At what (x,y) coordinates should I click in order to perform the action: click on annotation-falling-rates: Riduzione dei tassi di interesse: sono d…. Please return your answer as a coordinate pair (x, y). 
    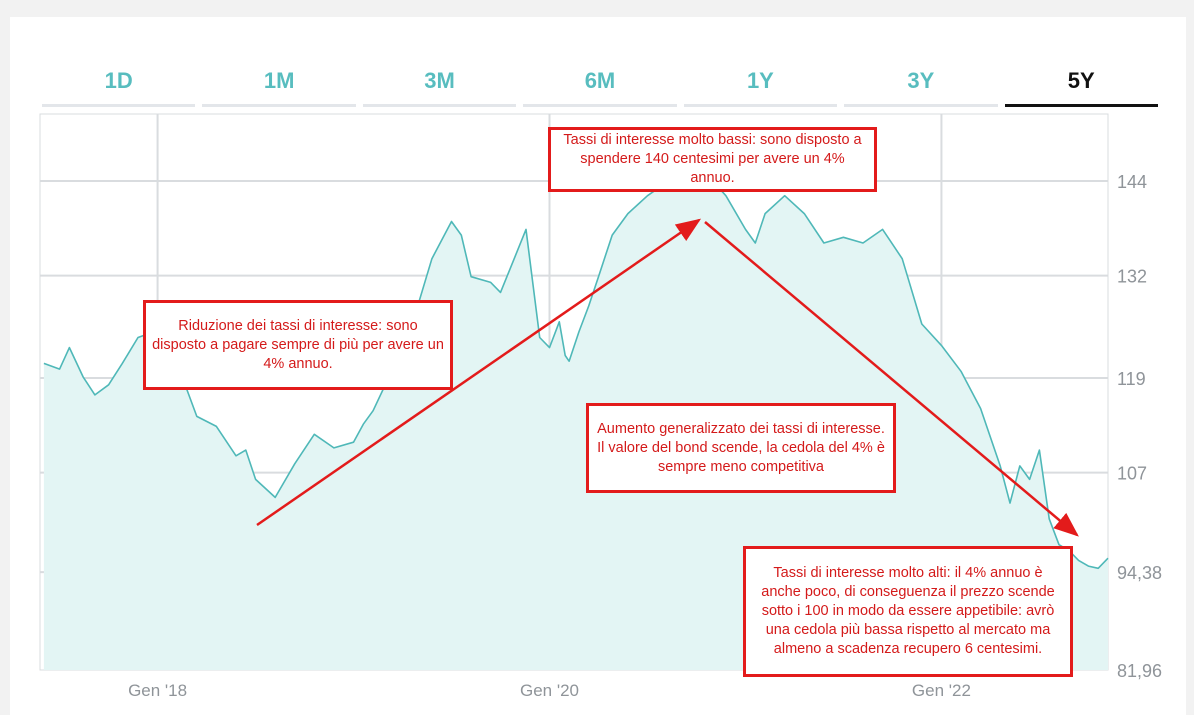
    Looking at the image, I should click on (298, 345).